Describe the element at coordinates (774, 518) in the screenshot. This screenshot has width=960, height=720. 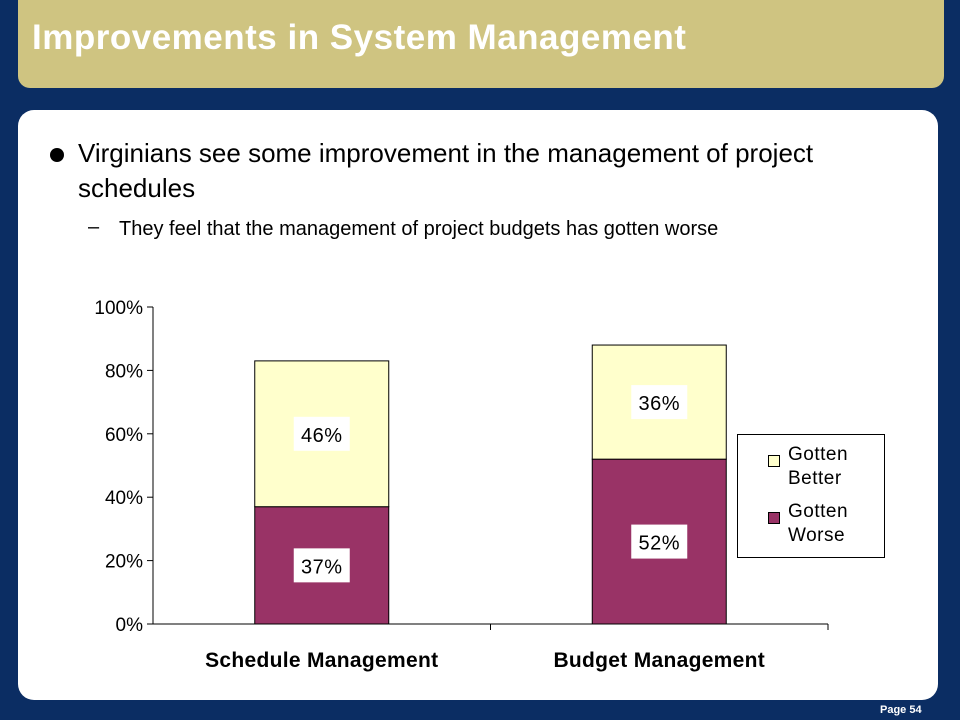
I see `legend-swatch-gotten-worse` at that location.